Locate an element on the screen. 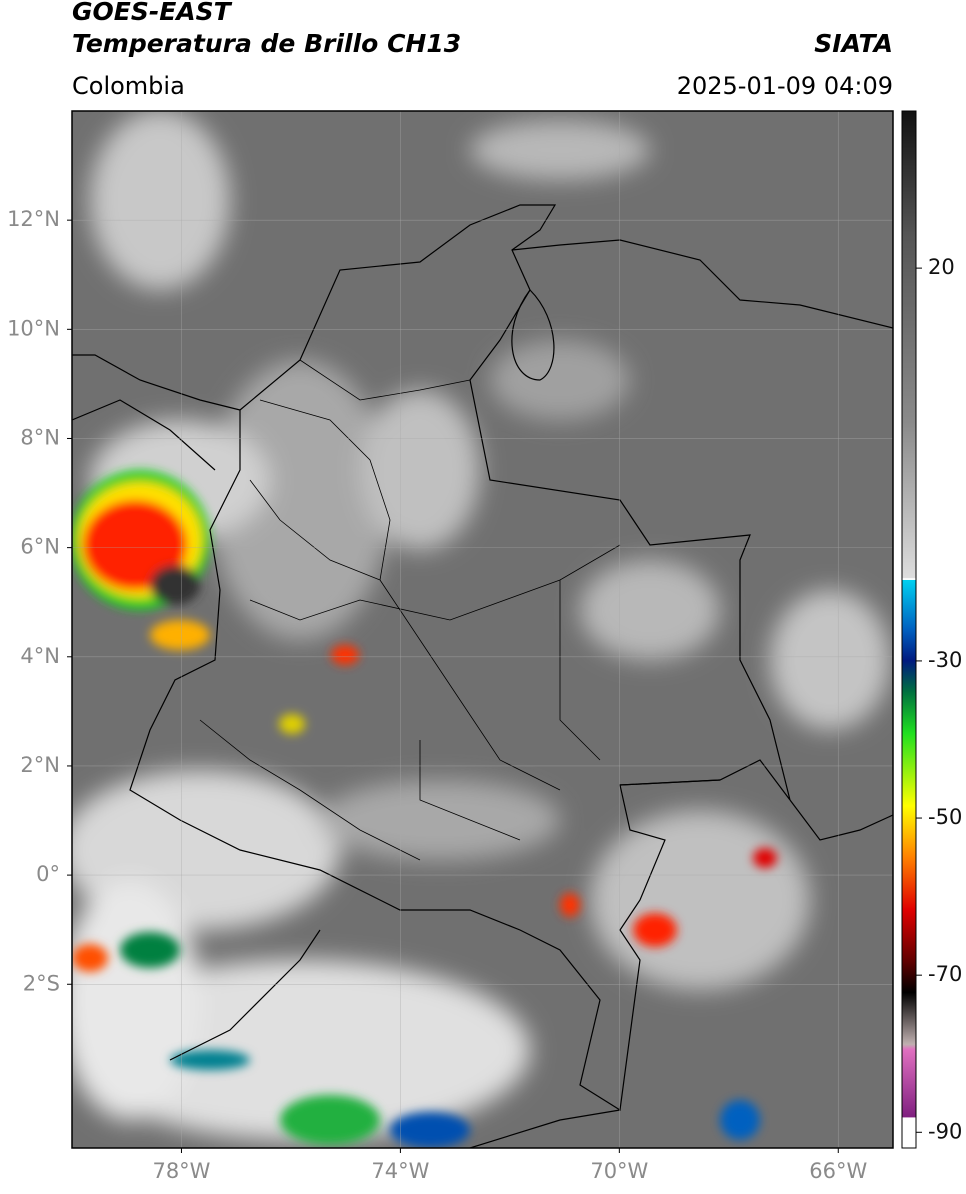 The image size is (966, 1194). x-tick-label: 78°W is located at coordinates (181, 1171).